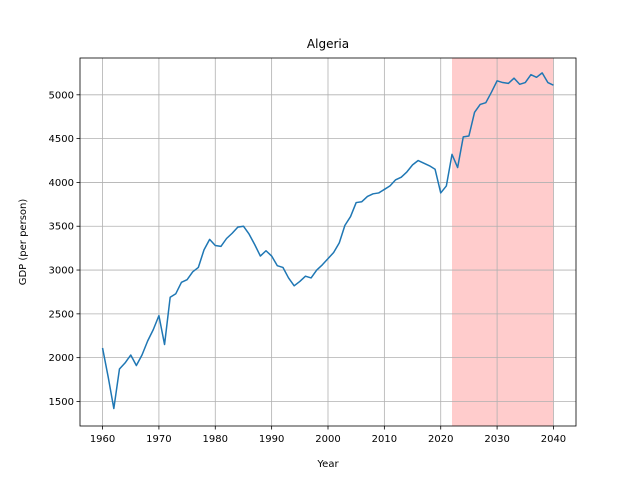 The height and width of the screenshot is (480, 640). Describe the element at coordinates (271, 439) in the screenshot. I see `x-tick-label: 1990` at that location.